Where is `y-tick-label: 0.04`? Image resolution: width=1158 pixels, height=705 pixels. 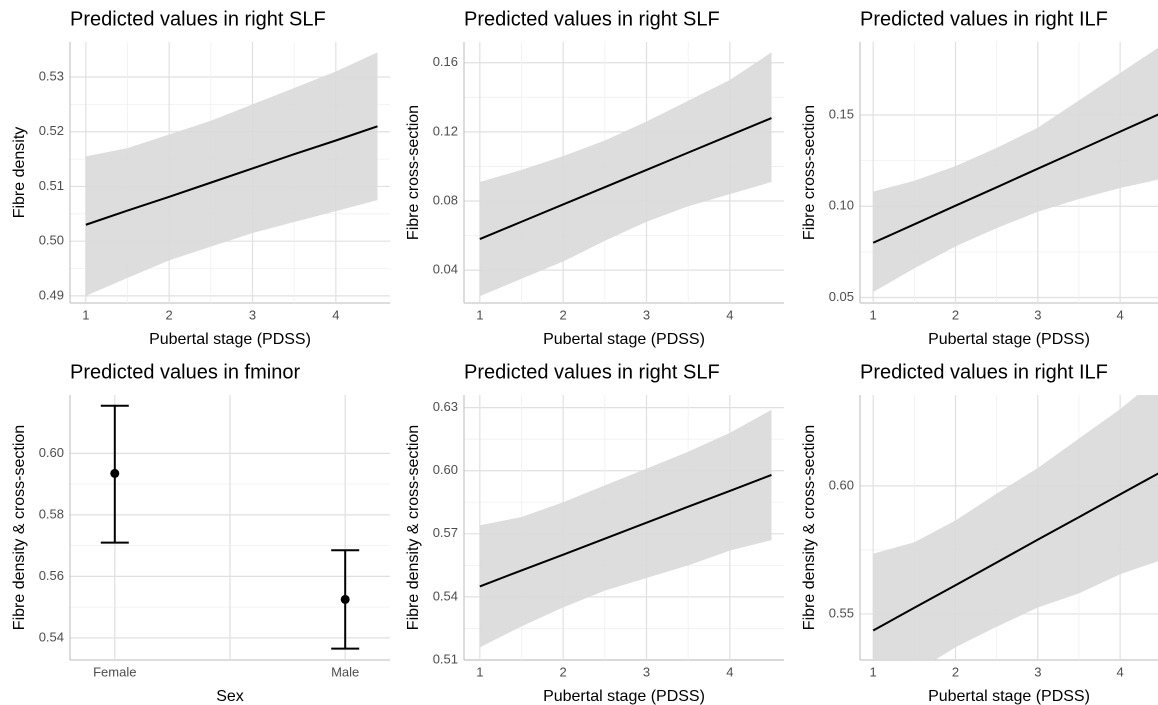
y-tick-label: 0.04 is located at coordinates (445, 269).